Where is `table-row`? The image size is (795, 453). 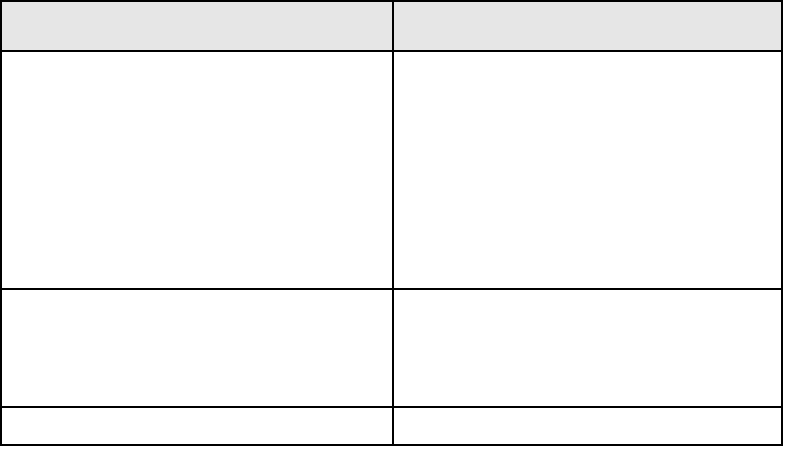 table-row is located at coordinates (391, 426).